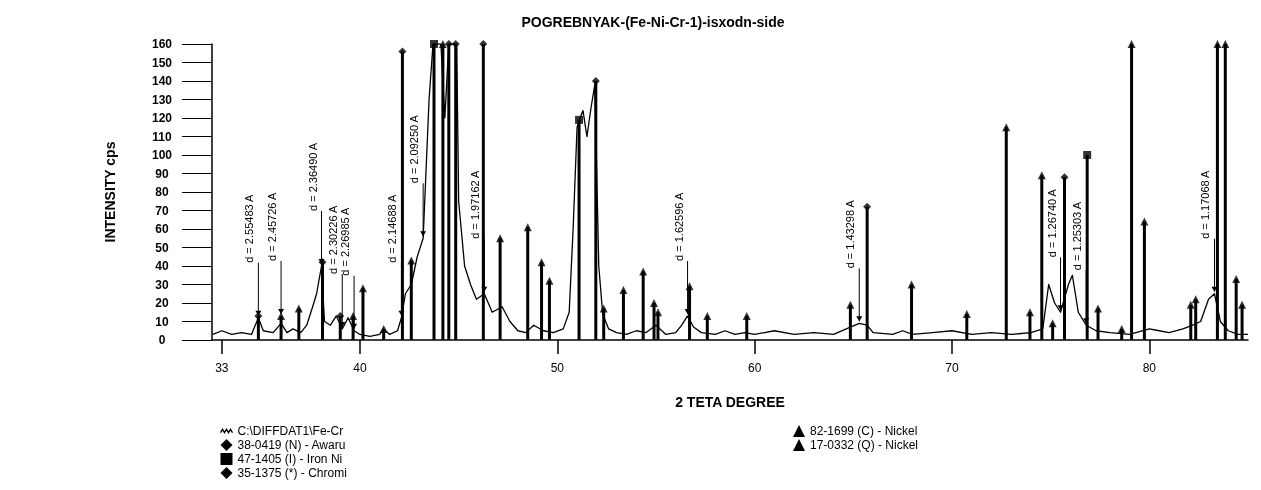 The image size is (1261, 490). I want to click on annotation: d = 1.43298 A, so click(850, 234).